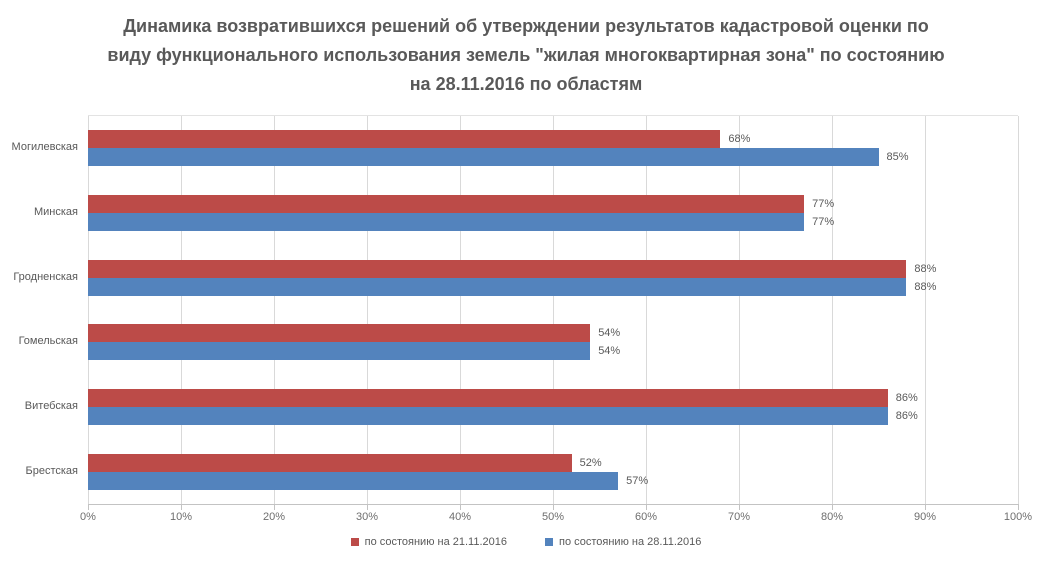 The height and width of the screenshot is (568, 1052). I want to click on x-tick-label: 10%, so click(181, 517).